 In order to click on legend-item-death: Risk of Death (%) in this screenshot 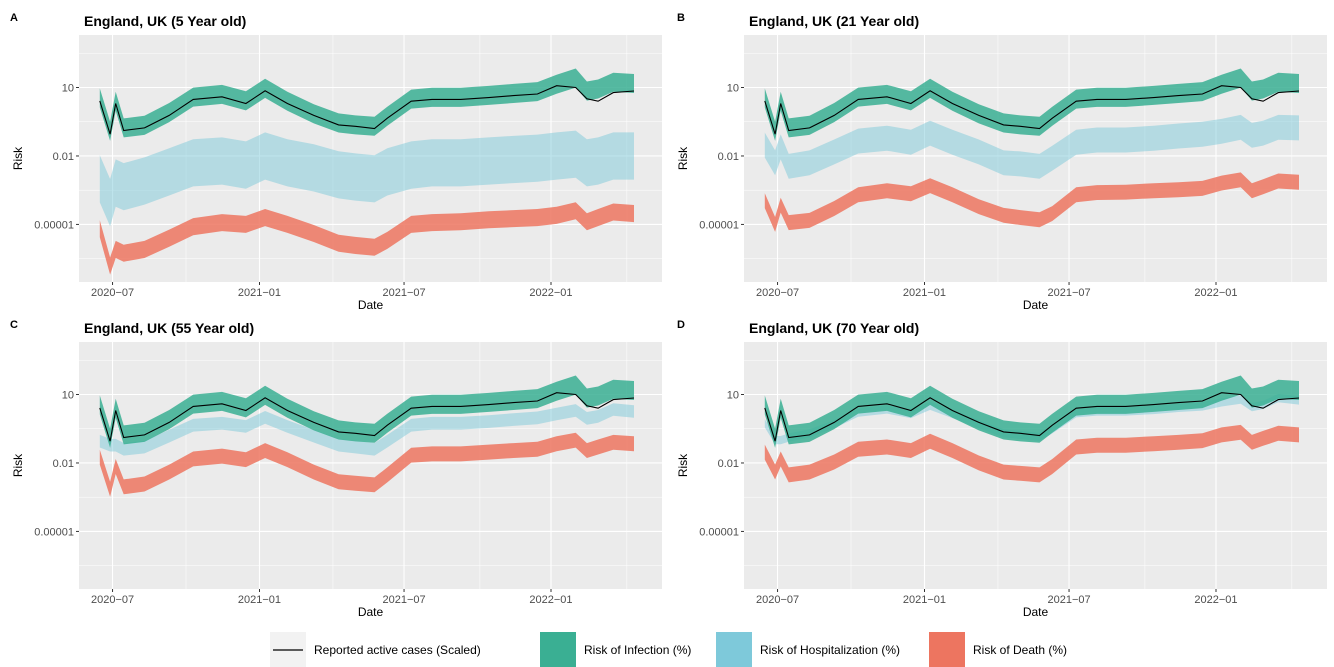, I will do `click(998, 649)`.